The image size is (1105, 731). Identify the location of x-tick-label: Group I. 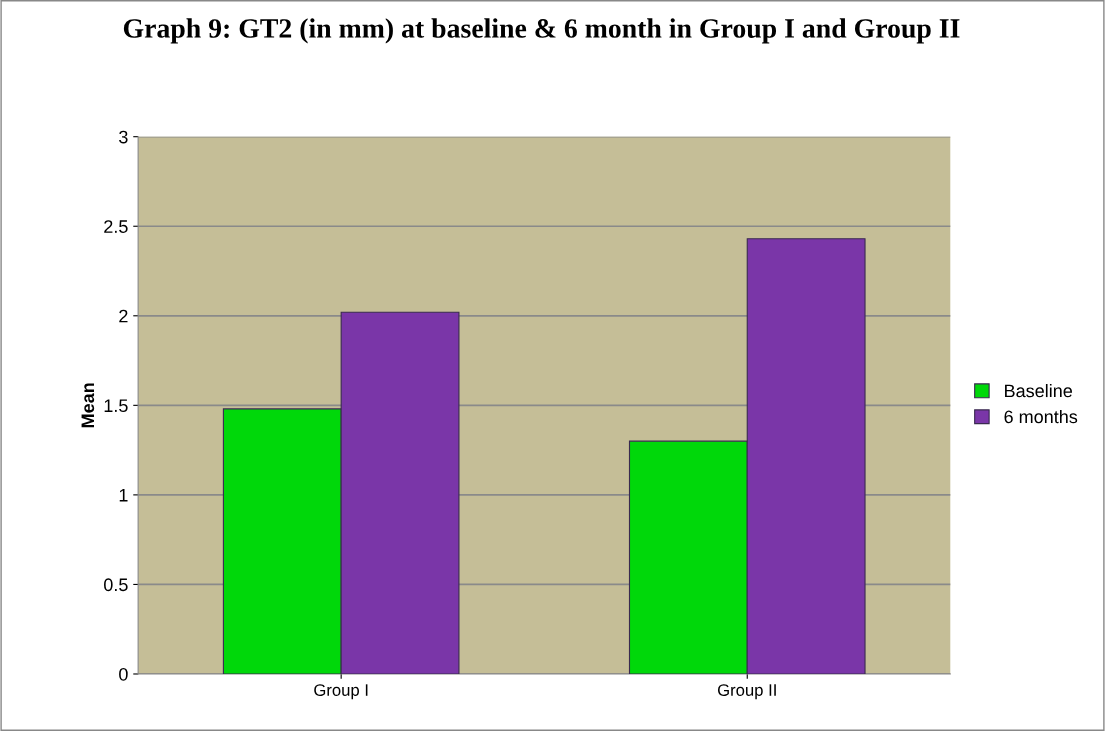
(341, 692).